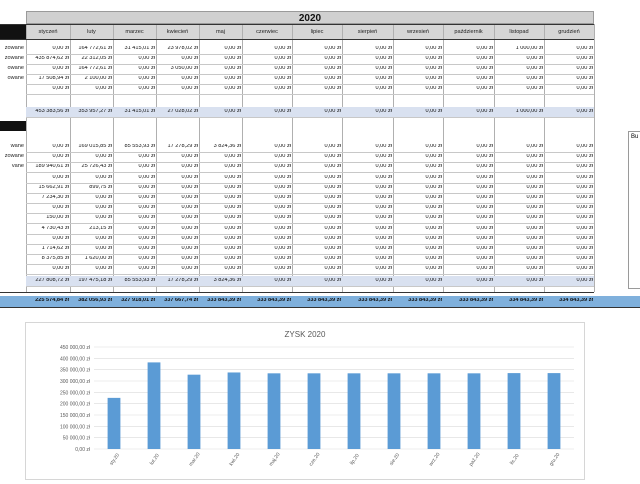 The image size is (640, 484). What do you see at coordinates (100, 187) in the screenshot?
I see `data-cell: 899,75 zł` at bounding box center [100, 187].